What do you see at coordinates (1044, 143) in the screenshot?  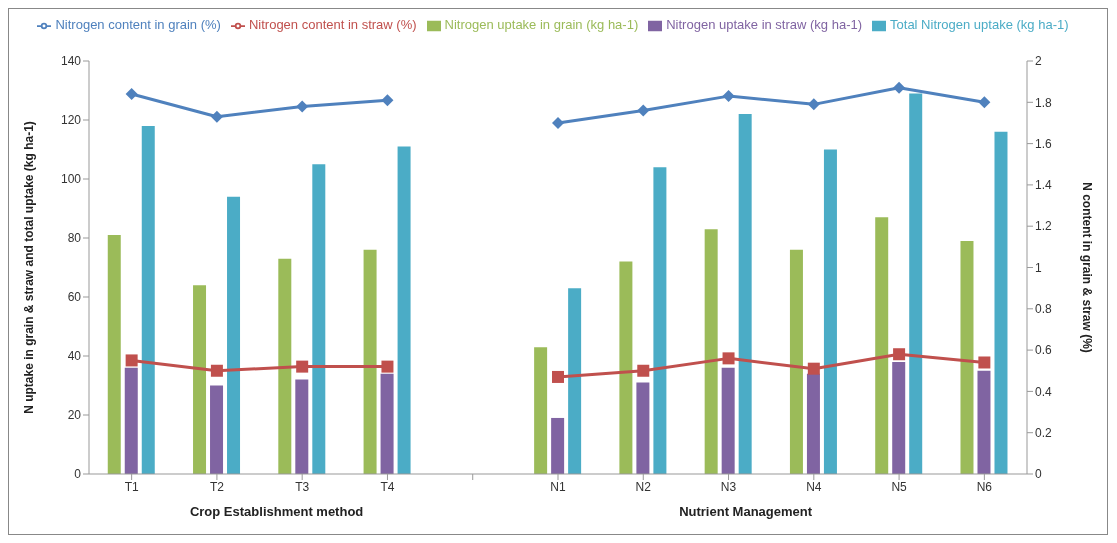 I see `y2-tick-label: 1.6` at bounding box center [1044, 143].